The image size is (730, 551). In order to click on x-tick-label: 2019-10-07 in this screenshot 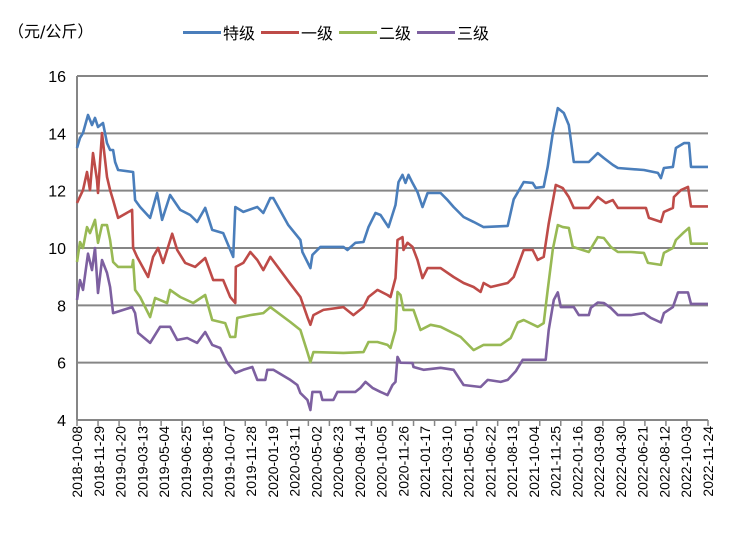, I will do `click(229, 462)`.